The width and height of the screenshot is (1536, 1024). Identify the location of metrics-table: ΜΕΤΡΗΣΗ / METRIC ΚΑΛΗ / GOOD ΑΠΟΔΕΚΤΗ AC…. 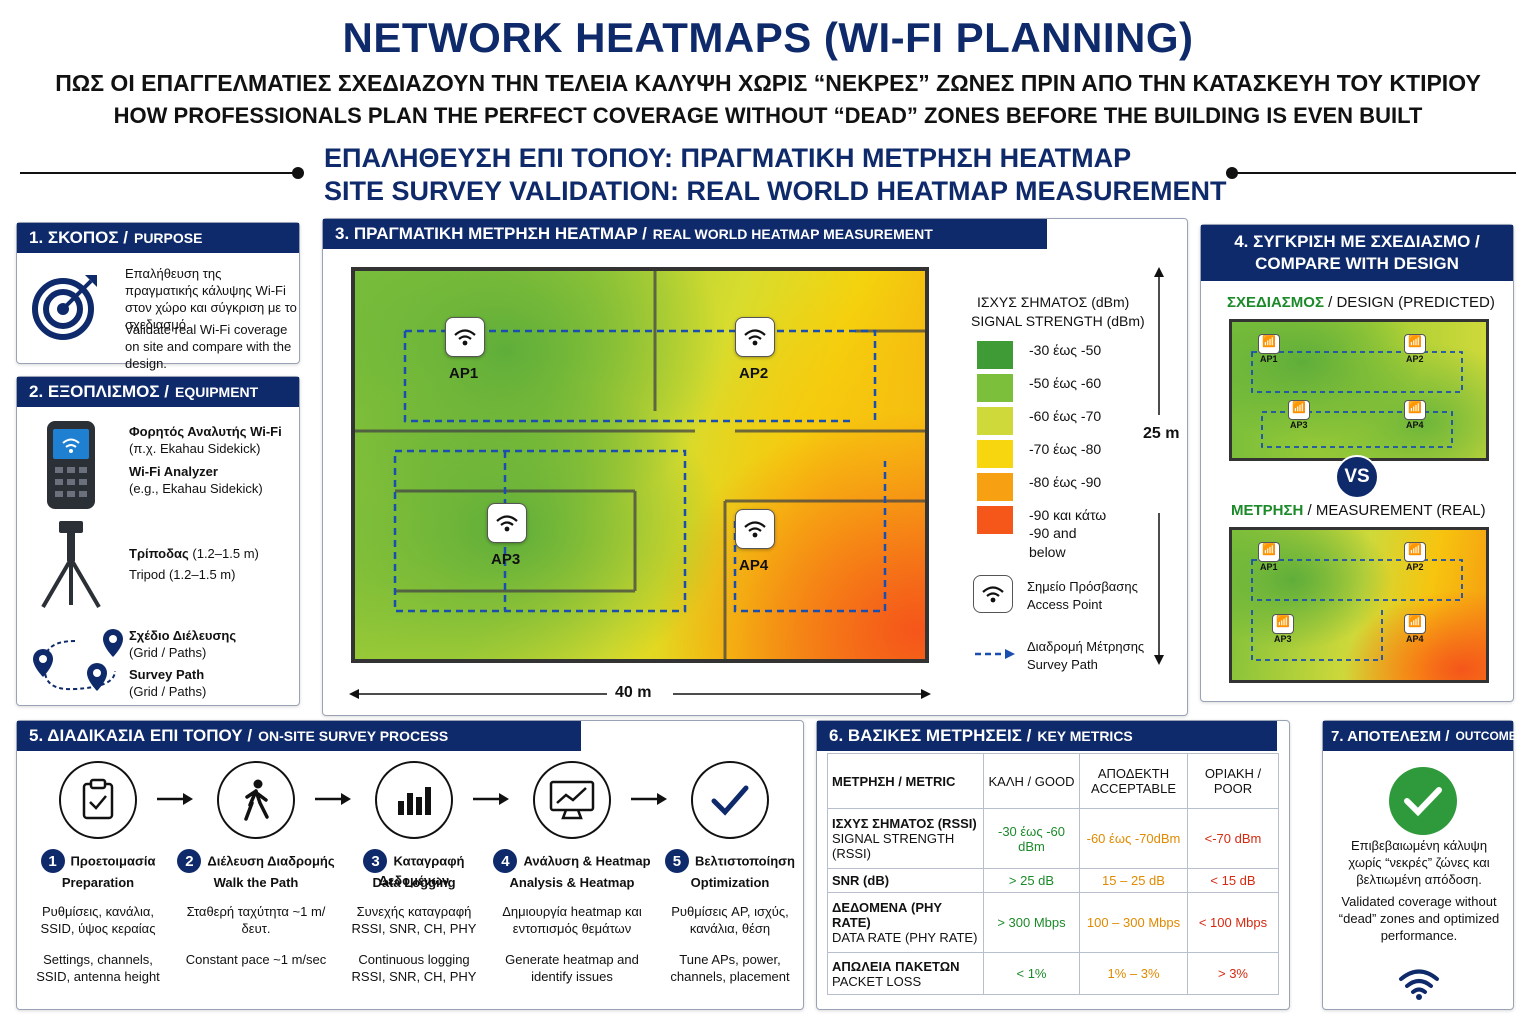
(1053, 873).